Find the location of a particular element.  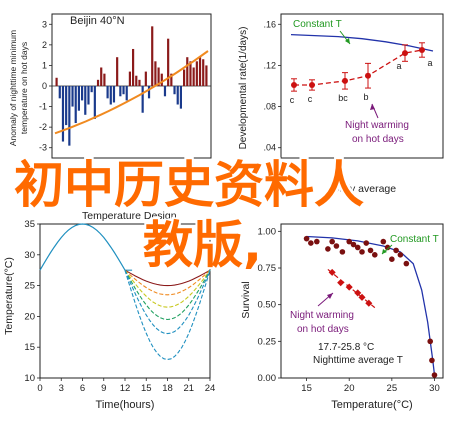

panel-c-frame is located at coordinates (125, 301).